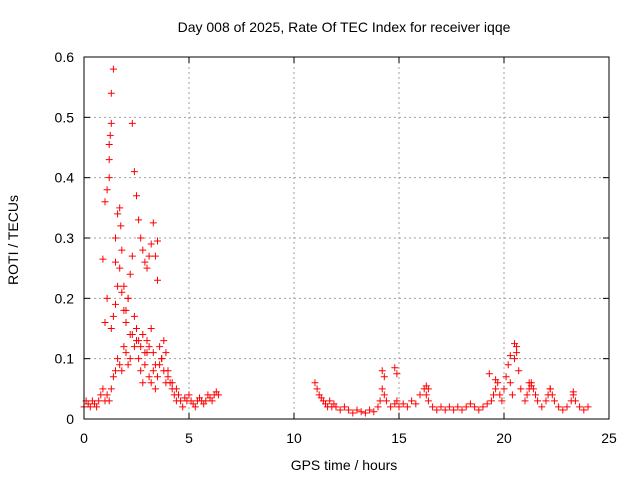 This screenshot has width=640, height=480. Describe the element at coordinates (189, 438) in the screenshot. I see `x-tick-label: 5` at that location.